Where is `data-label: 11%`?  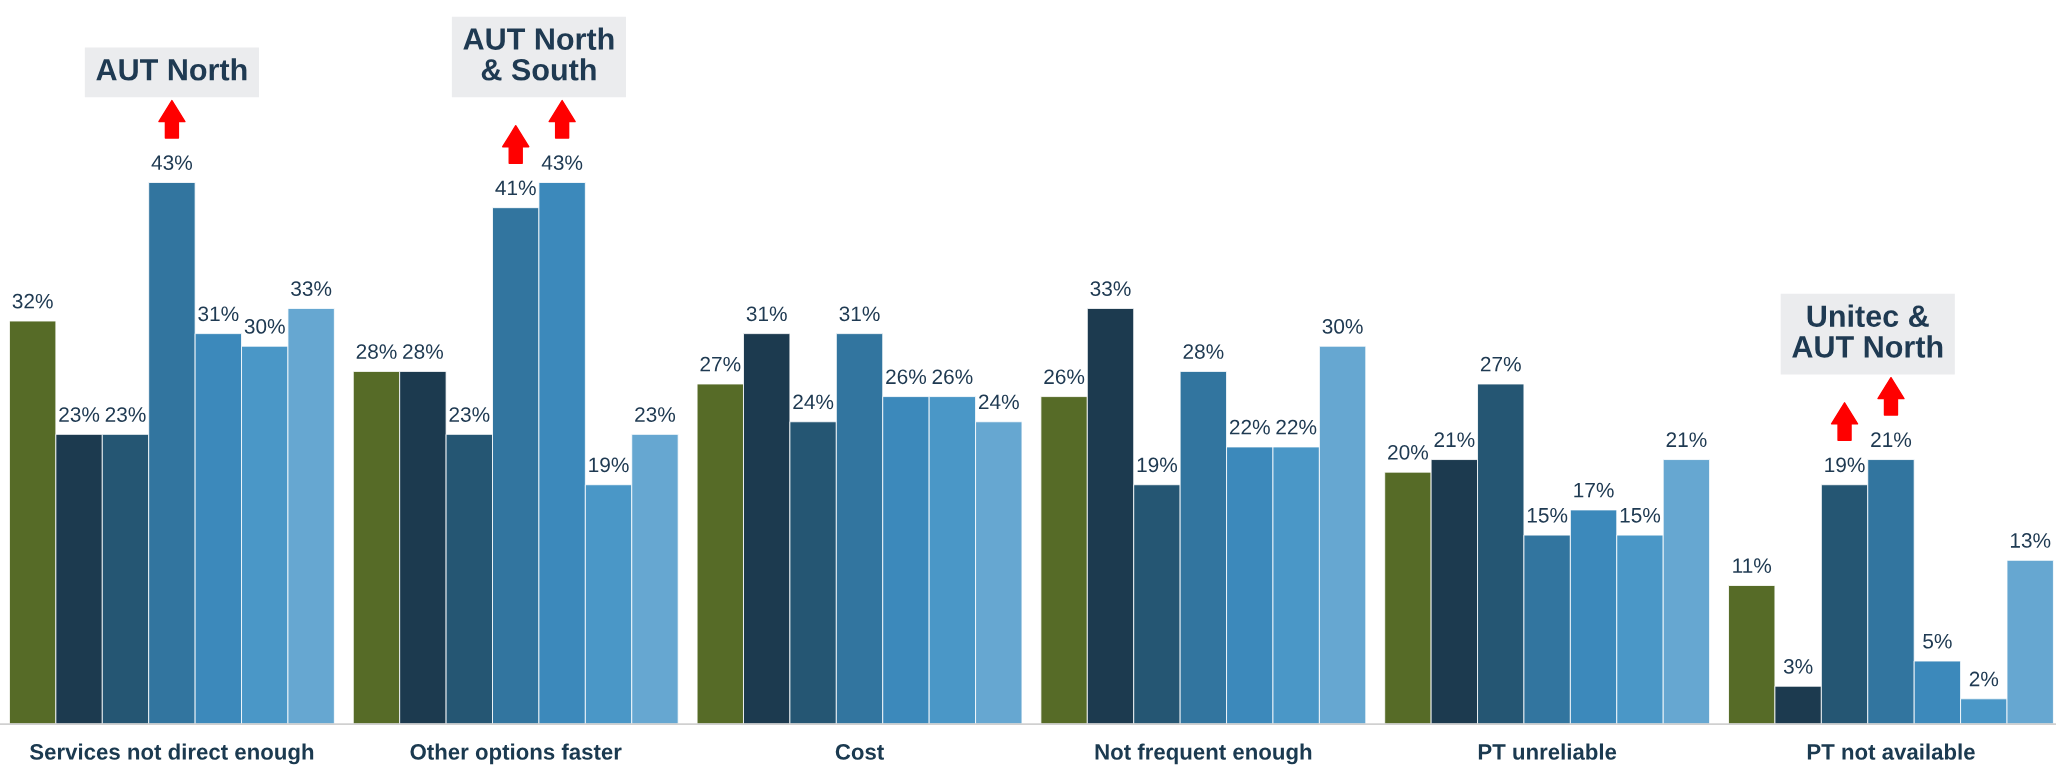 data-label: 11% is located at coordinates (1752, 565).